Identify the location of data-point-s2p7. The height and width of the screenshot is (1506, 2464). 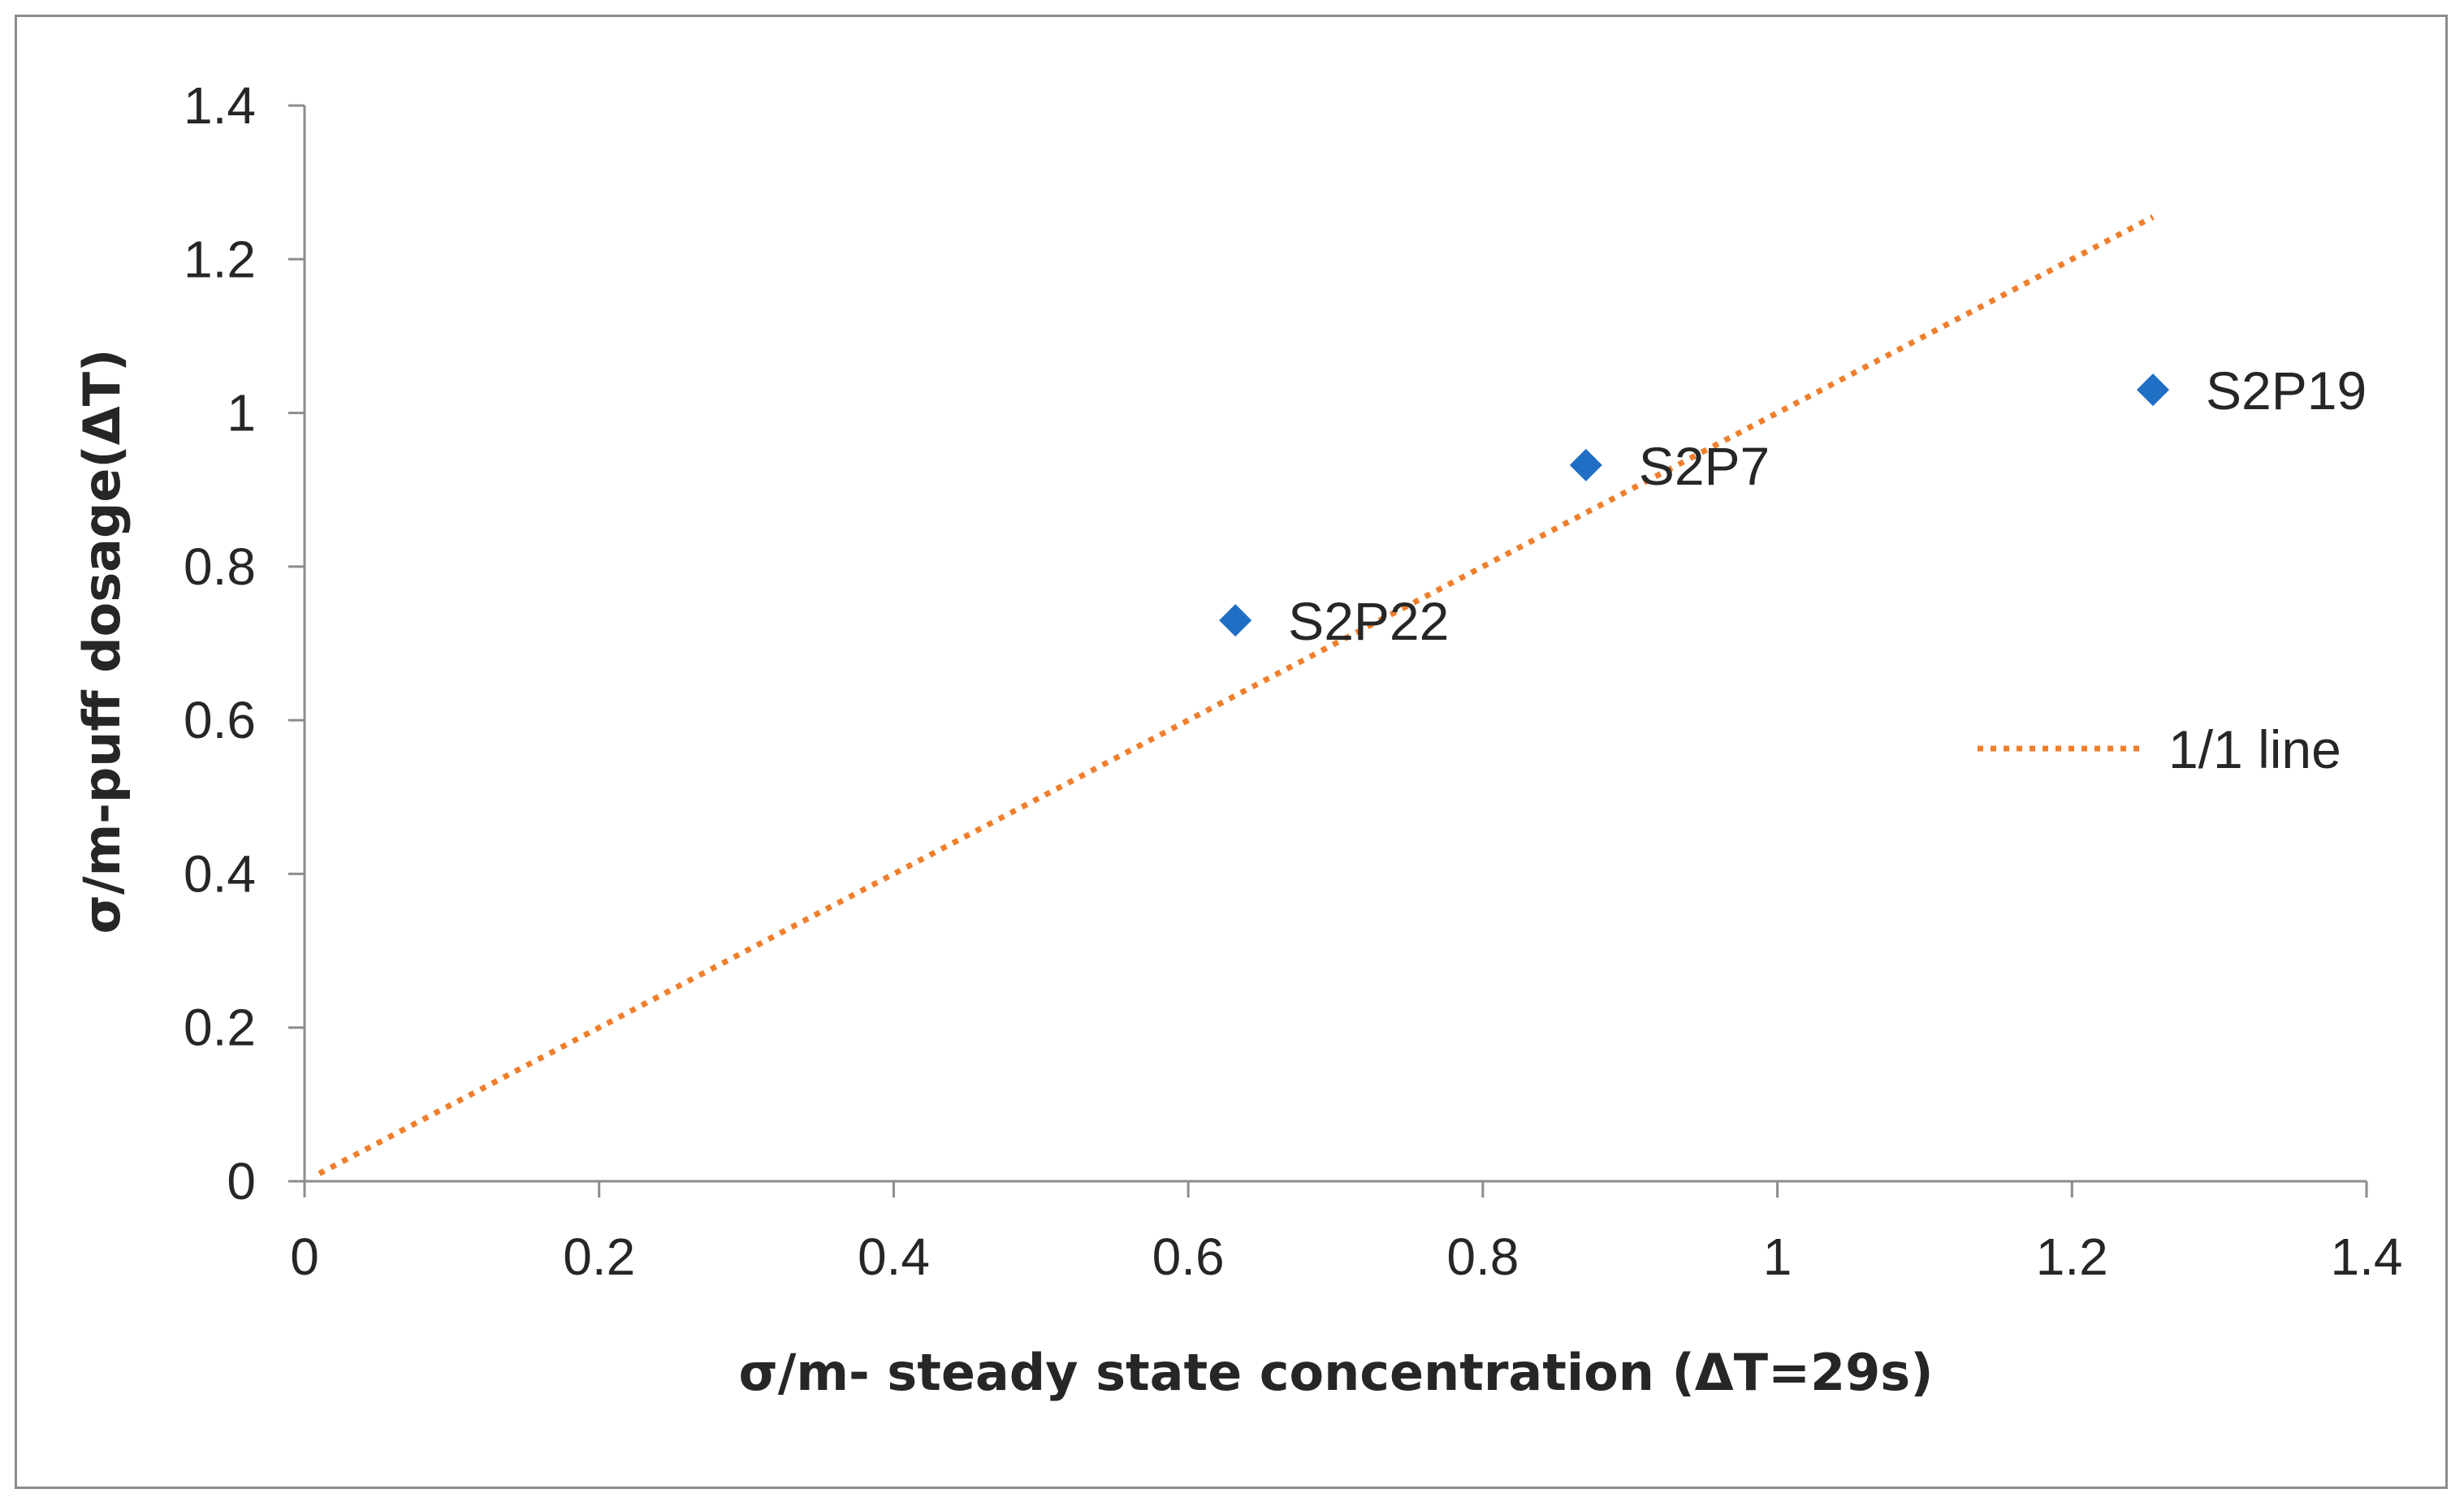
(1585, 464).